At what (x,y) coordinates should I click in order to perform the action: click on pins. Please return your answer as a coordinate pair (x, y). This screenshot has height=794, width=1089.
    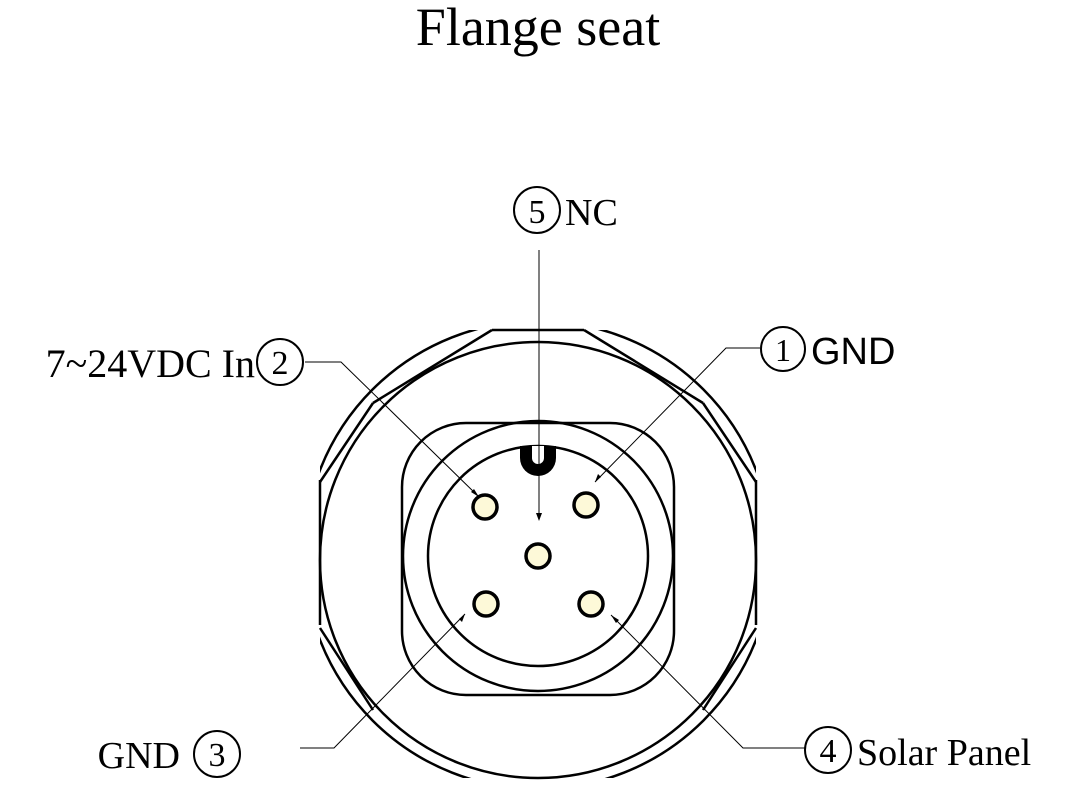
    Looking at the image, I should click on (538, 554).